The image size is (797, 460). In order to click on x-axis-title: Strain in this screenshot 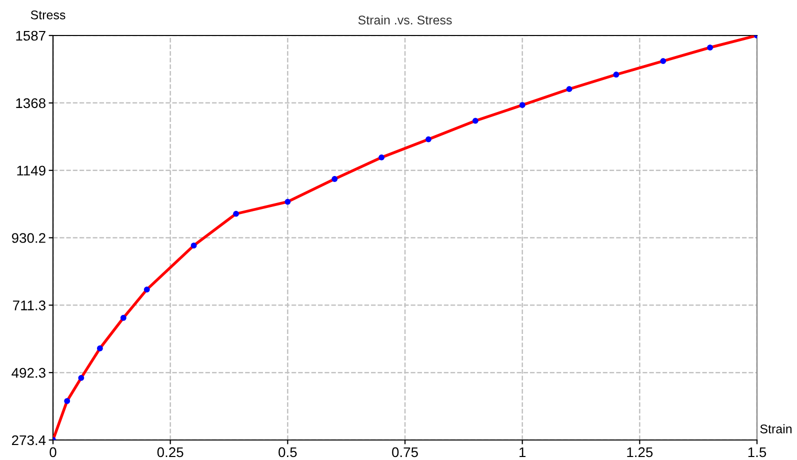, I will do `click(776, 429)`.